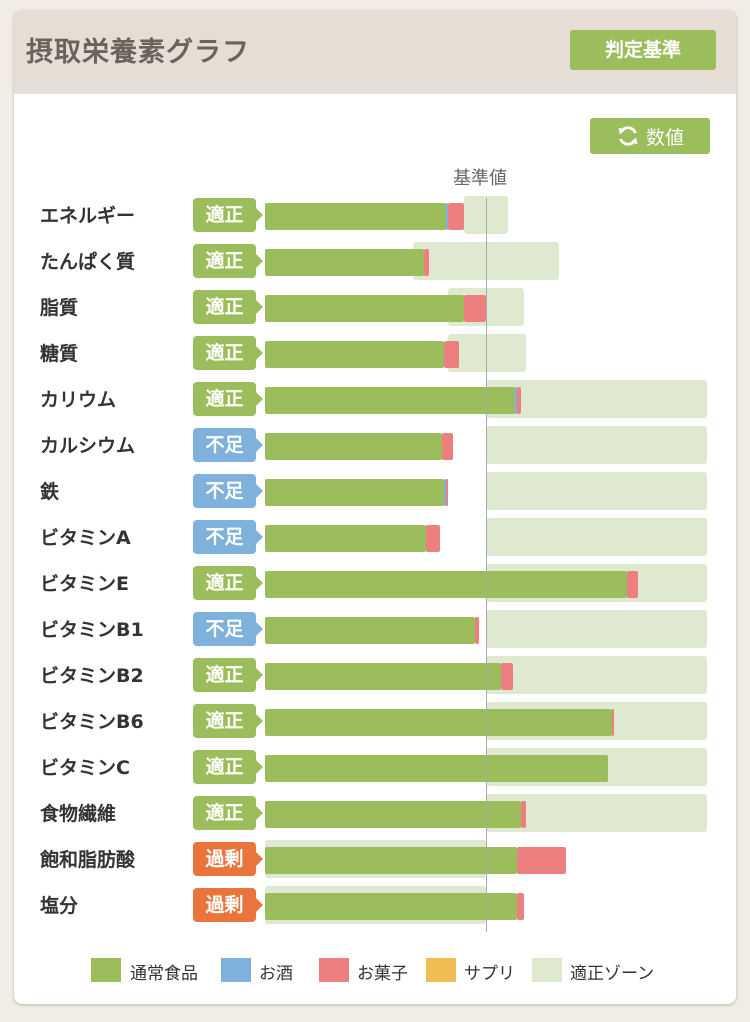 Image resolution: width=750 pixels, height=1022 pixels. What do you see at coordinates (138, 52) in the screenshot?
I see `page-title: 摂取栄養素グラフ` at bounding box center [138, 52].